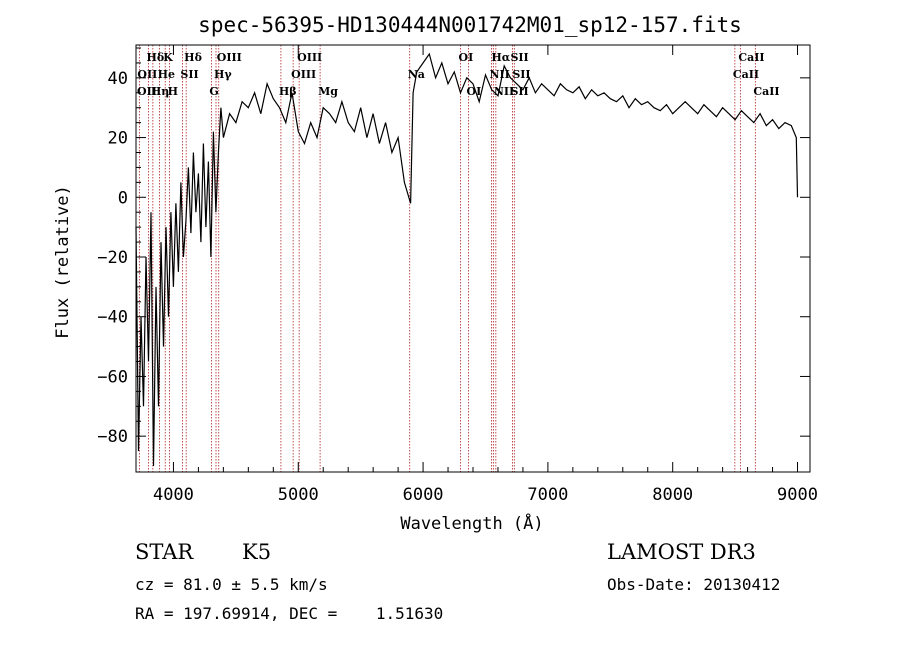 Image resolution: width=900 pixels, height=649 pixels. I want to click on y-tick-label: 20, so click(118, 139).